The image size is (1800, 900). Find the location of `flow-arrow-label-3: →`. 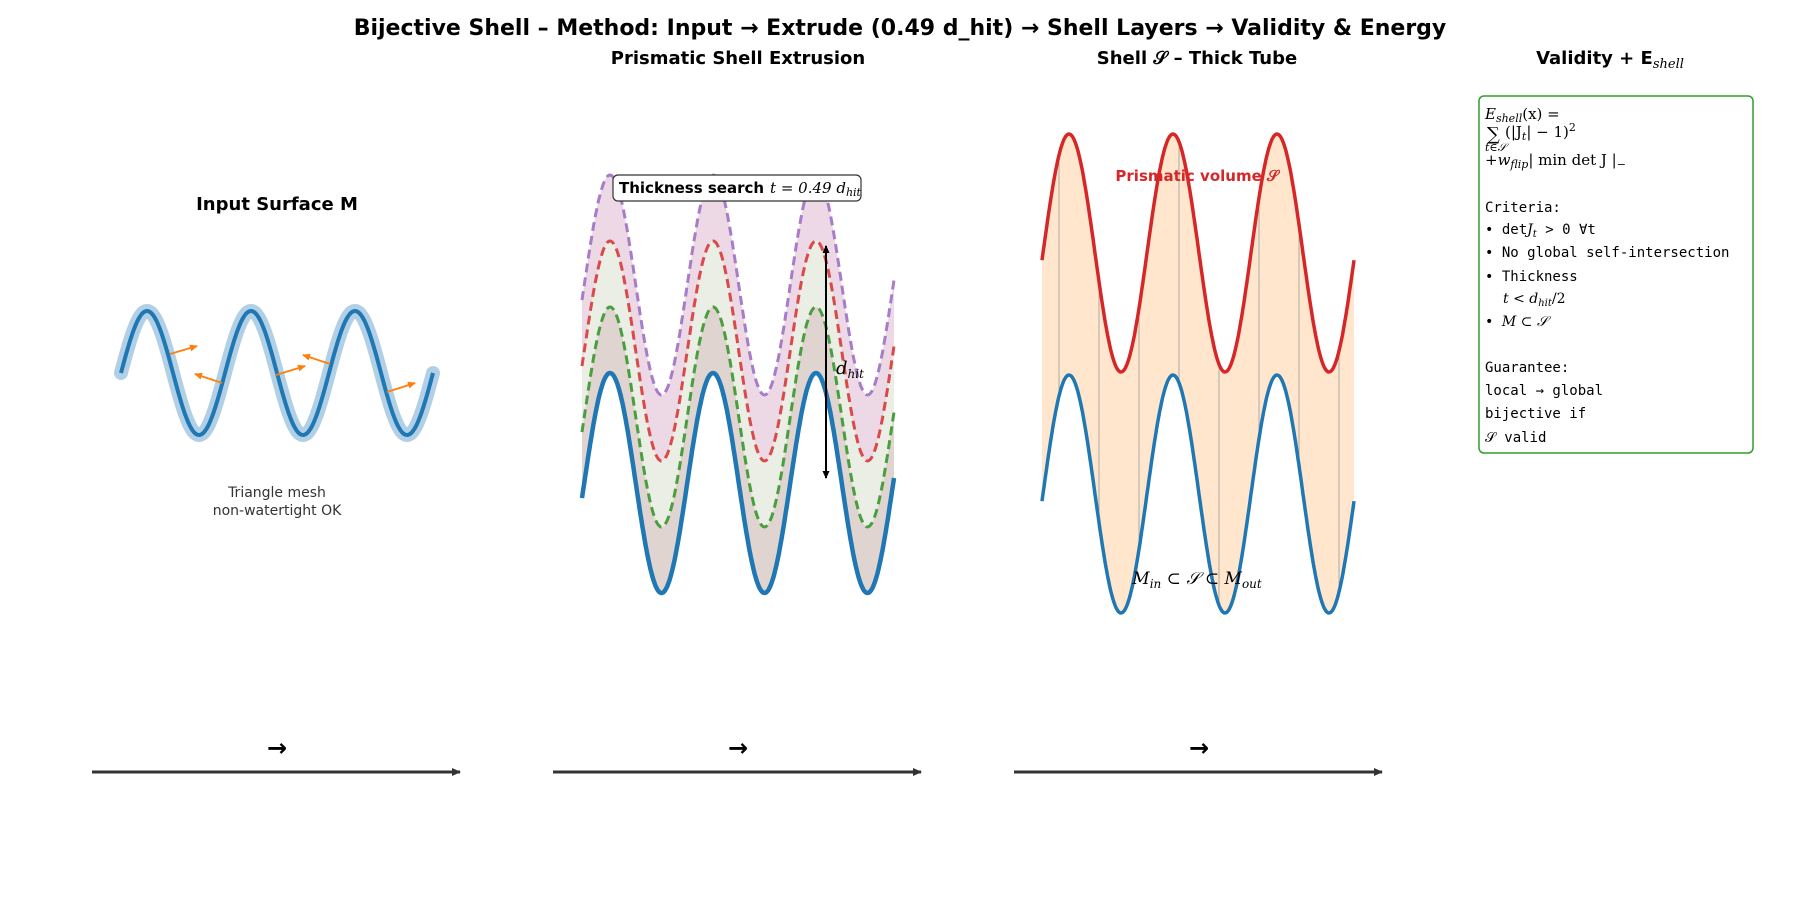

flow-arrow-label-3: → is located at coordinates (1199, 748).